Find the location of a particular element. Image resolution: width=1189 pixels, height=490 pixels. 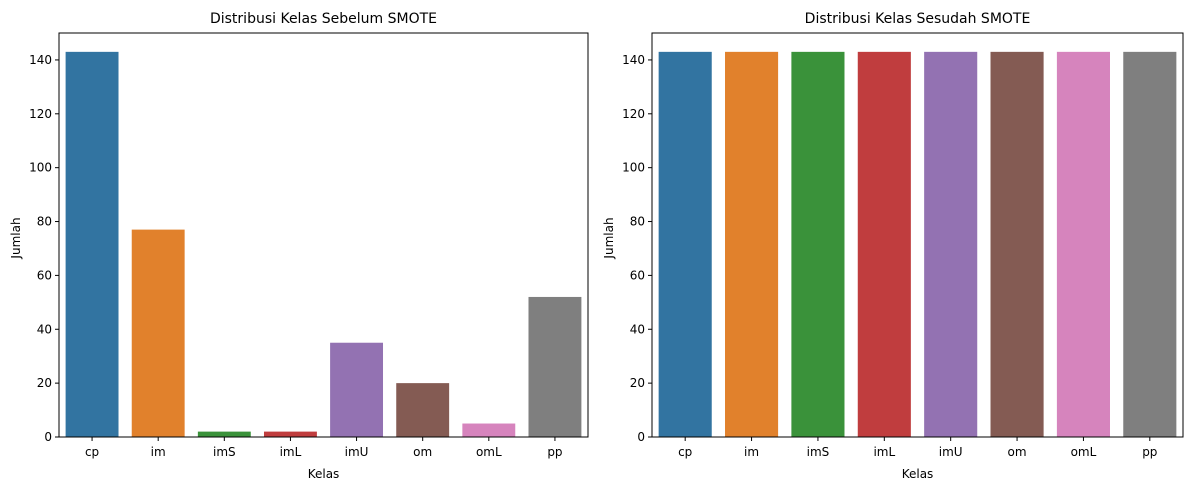

chart-title: Distribusi Kelas Sebelum SMOTE is located at coordinates (323, 19).